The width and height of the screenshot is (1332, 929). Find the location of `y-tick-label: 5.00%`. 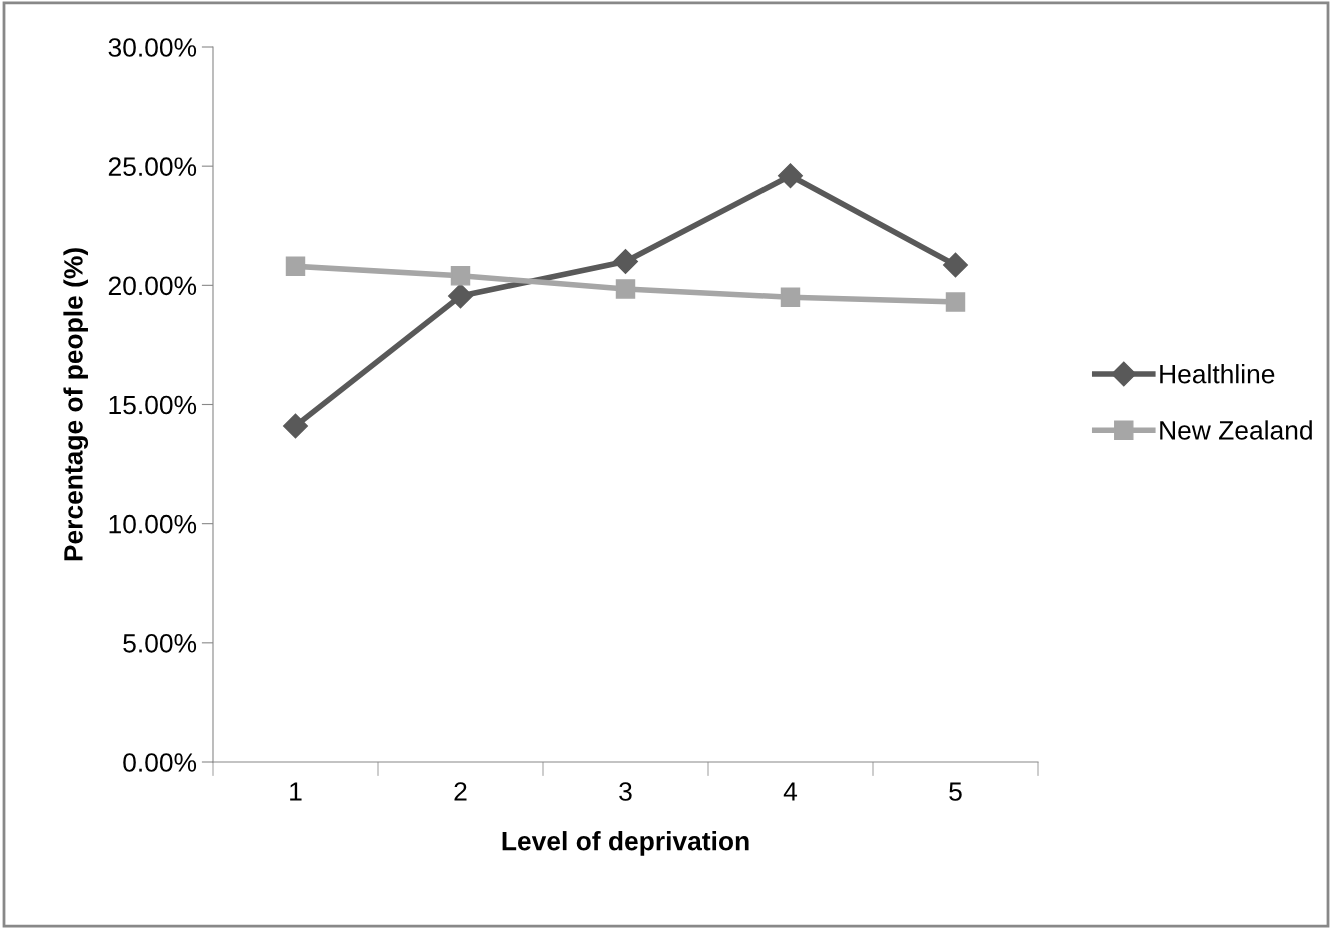

y-tick-label: 5.00% is located at coordinates (160, 643).